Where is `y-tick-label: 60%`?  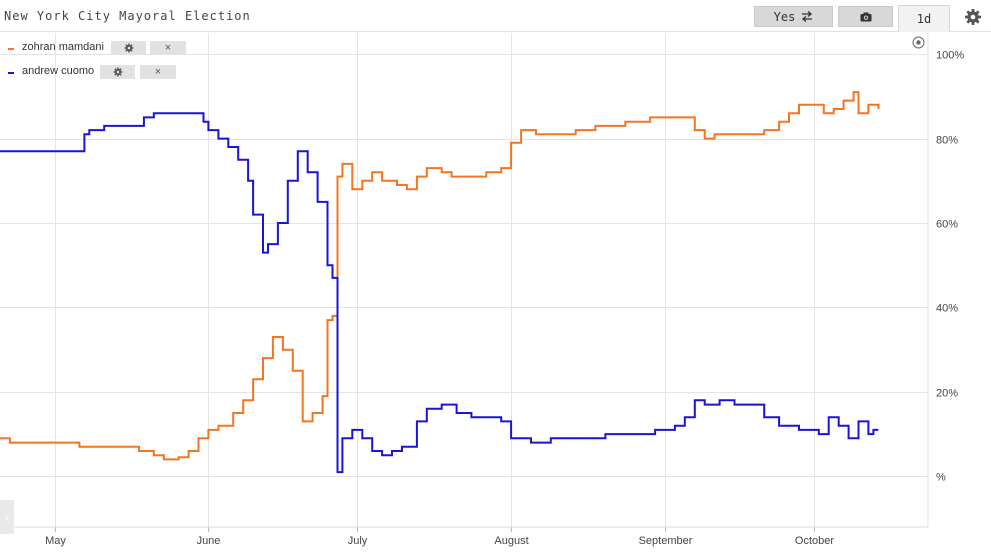
y-tick-label: 60% is located at coordinates (947, 225).